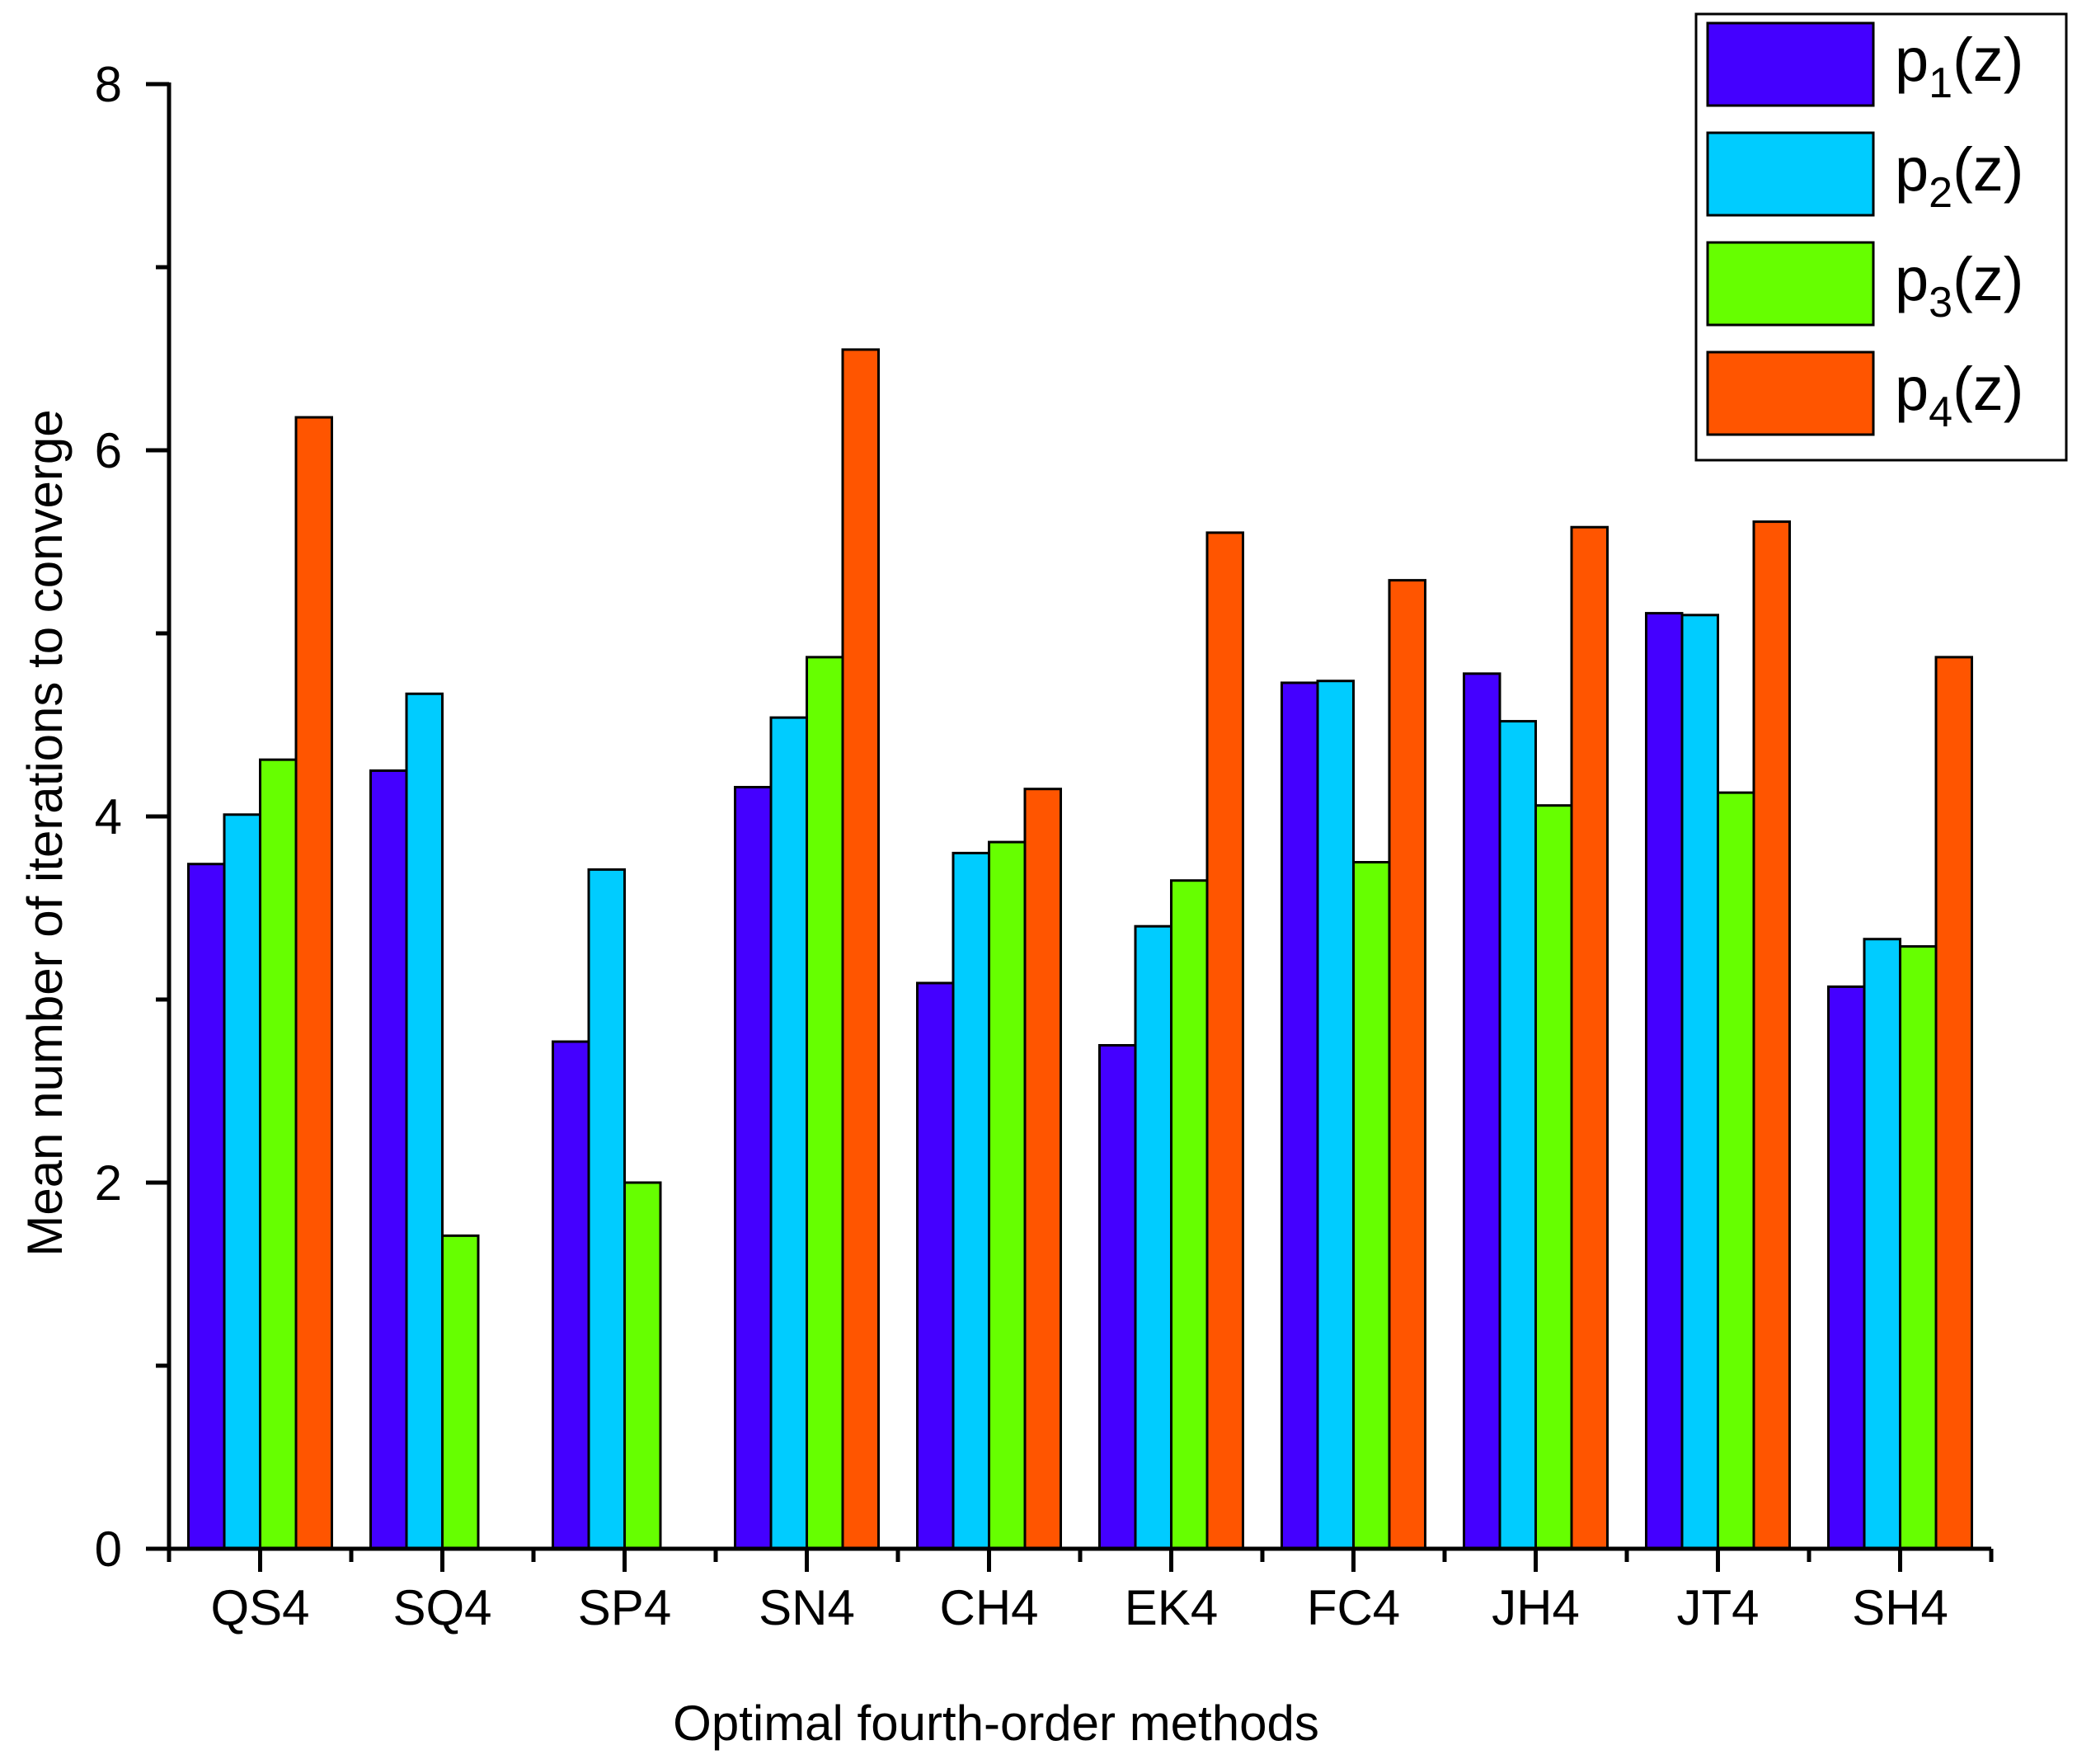 This screenshot has height=1764, width=2077. I want to click on bar-fc4-p2, so click(1335, 1115).